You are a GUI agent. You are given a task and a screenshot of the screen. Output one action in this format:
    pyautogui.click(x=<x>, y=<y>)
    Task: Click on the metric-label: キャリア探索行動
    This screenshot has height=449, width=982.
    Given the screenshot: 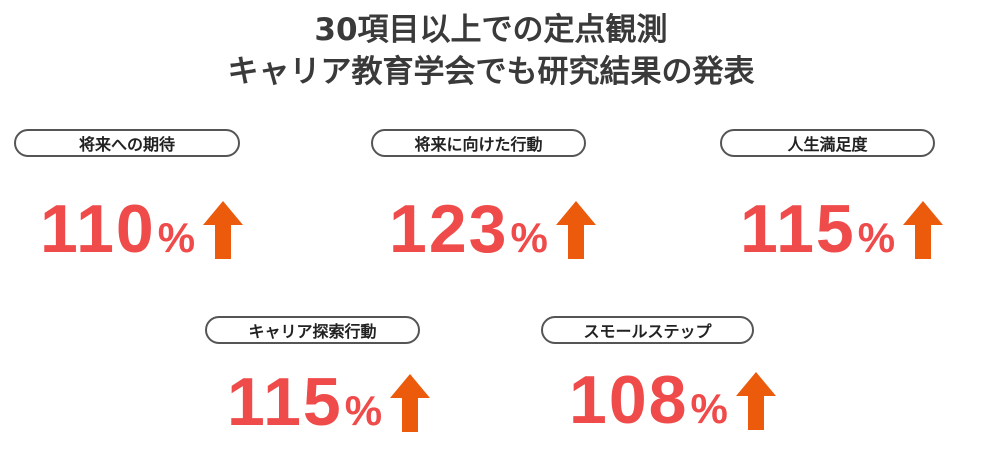 What is the action you would take?
    pyautogui.click(x=312, y=330)
    